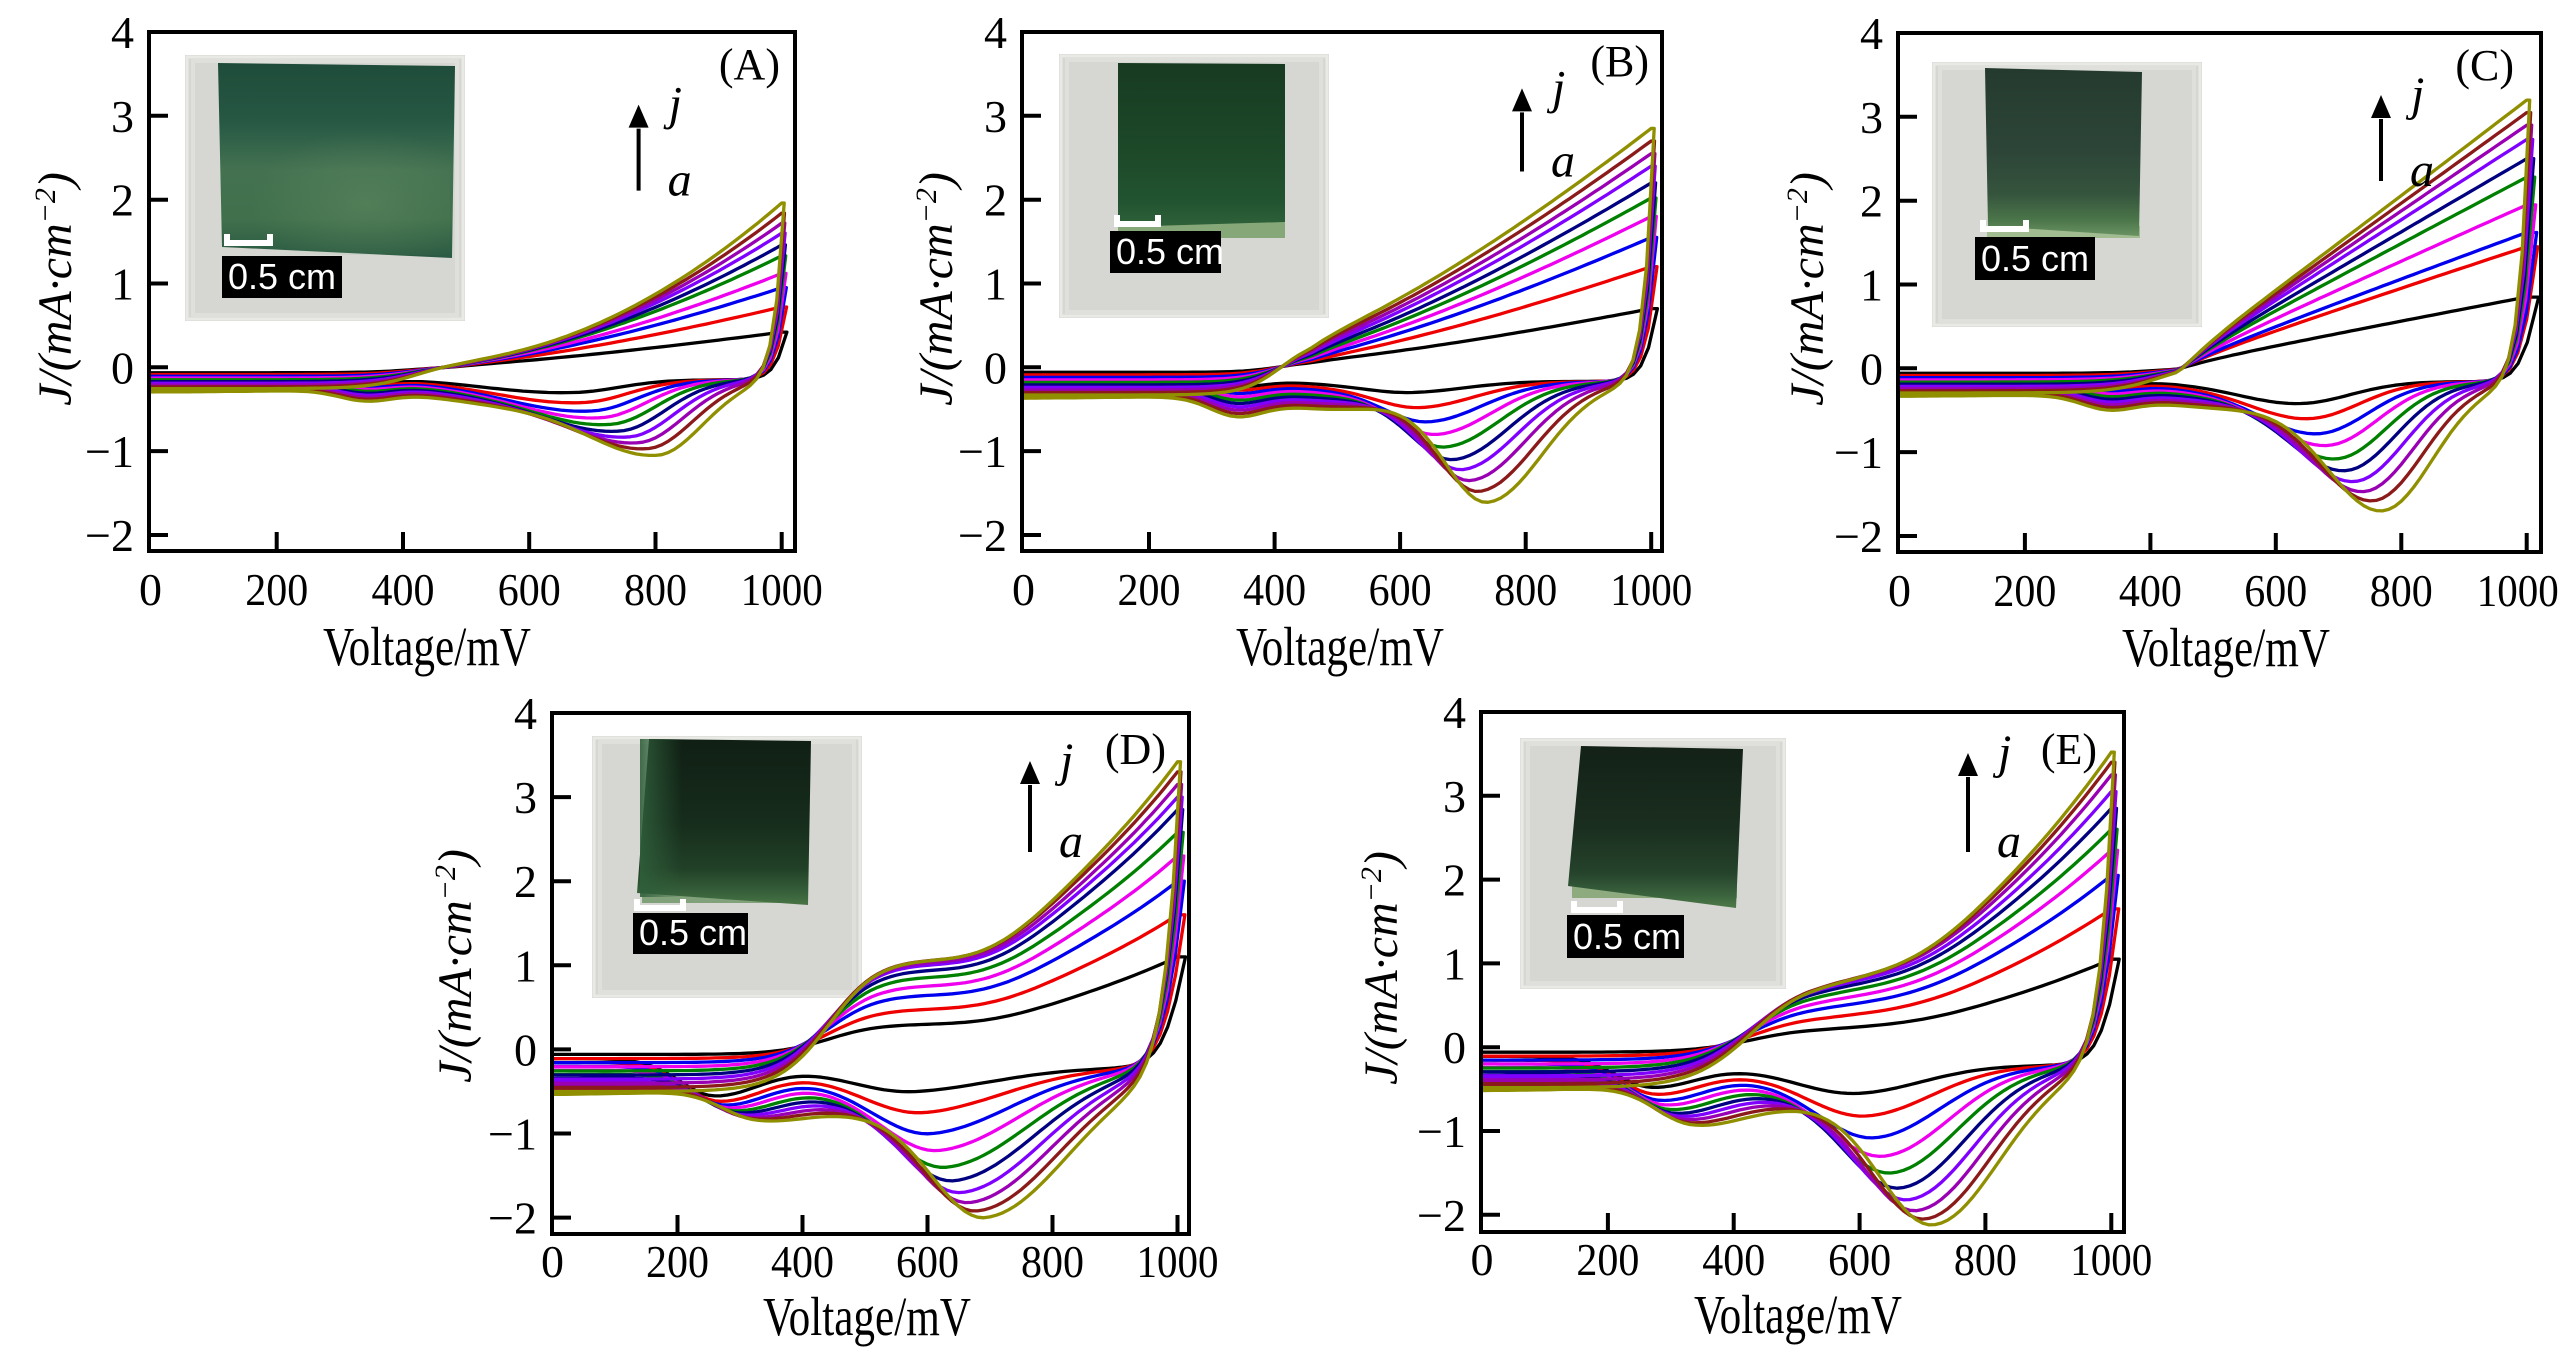 The width and height of the screenshot is (2567, 1347). What do you see at coordinates (2484, 65) in the screenshot?
I see `svg-text: (C)` at bounding box center [2484, 65].